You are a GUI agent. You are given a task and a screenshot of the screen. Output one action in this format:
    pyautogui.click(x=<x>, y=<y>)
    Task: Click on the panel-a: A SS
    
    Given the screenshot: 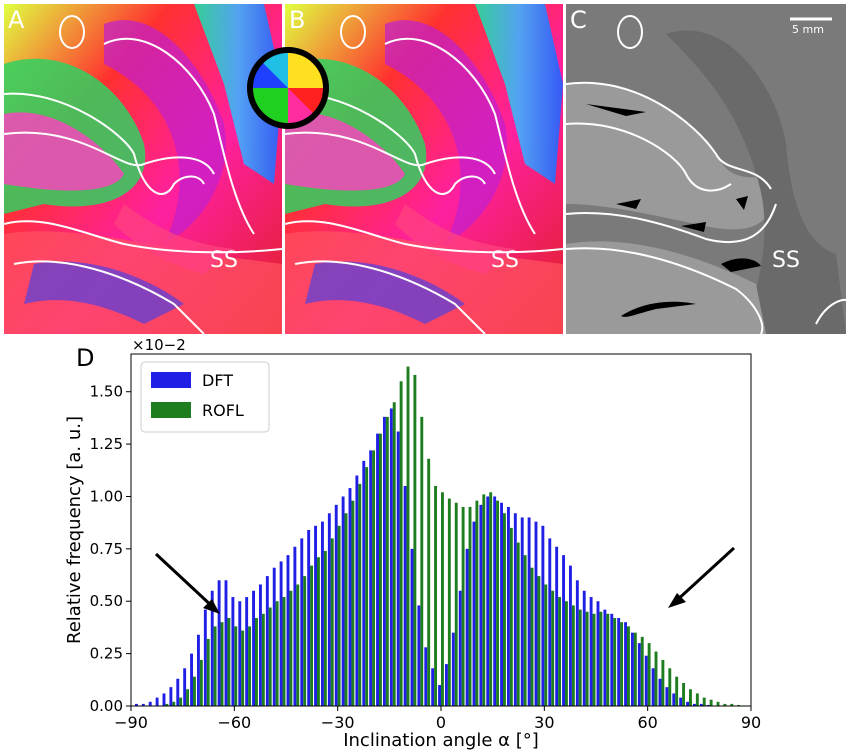 What is the action you would take?
    pyautogui.click(x=143, y=169)
    